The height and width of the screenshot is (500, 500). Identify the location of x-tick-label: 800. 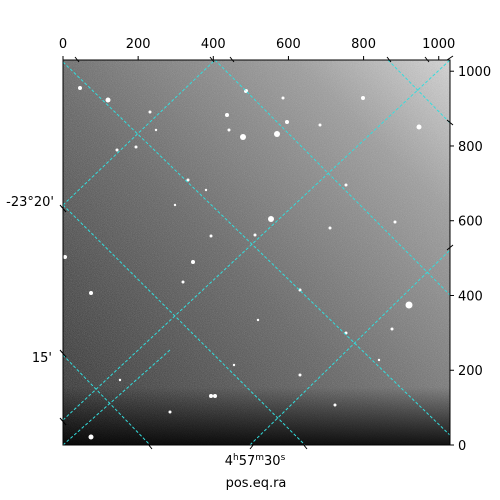
(363, 44).